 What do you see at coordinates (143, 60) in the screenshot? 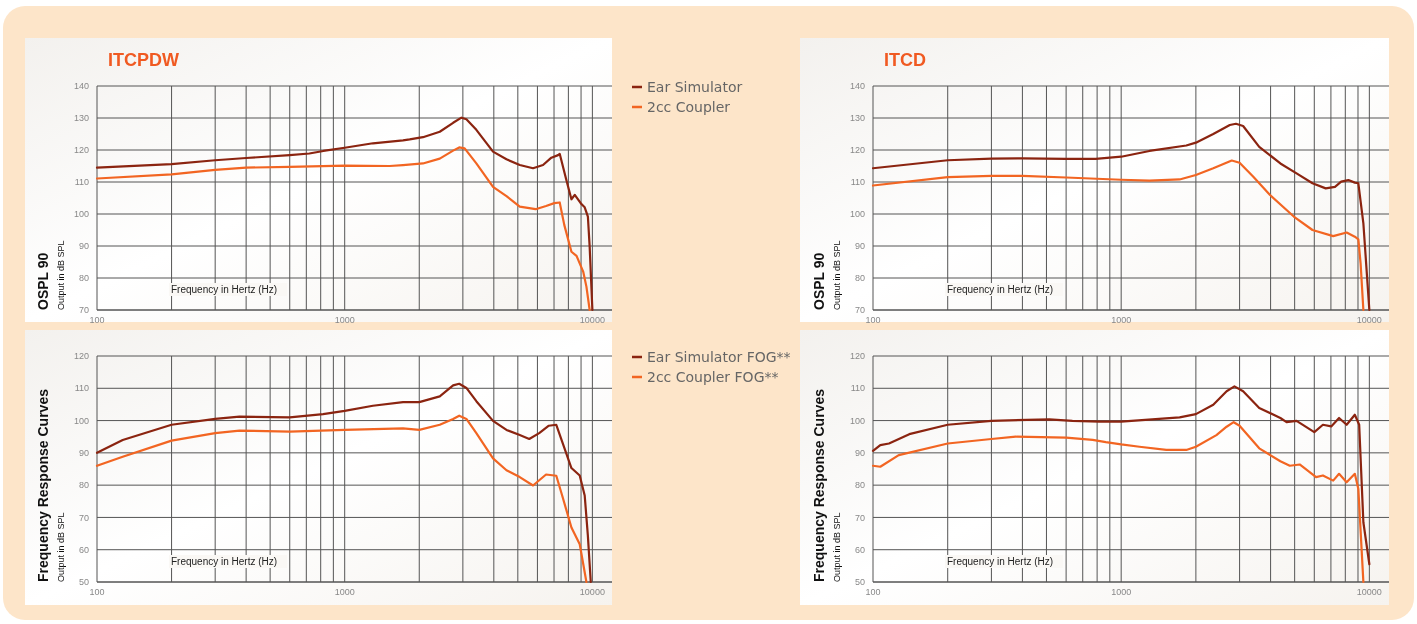
I see `chart-title: ITCPDW` at bounding box center [143, 60].